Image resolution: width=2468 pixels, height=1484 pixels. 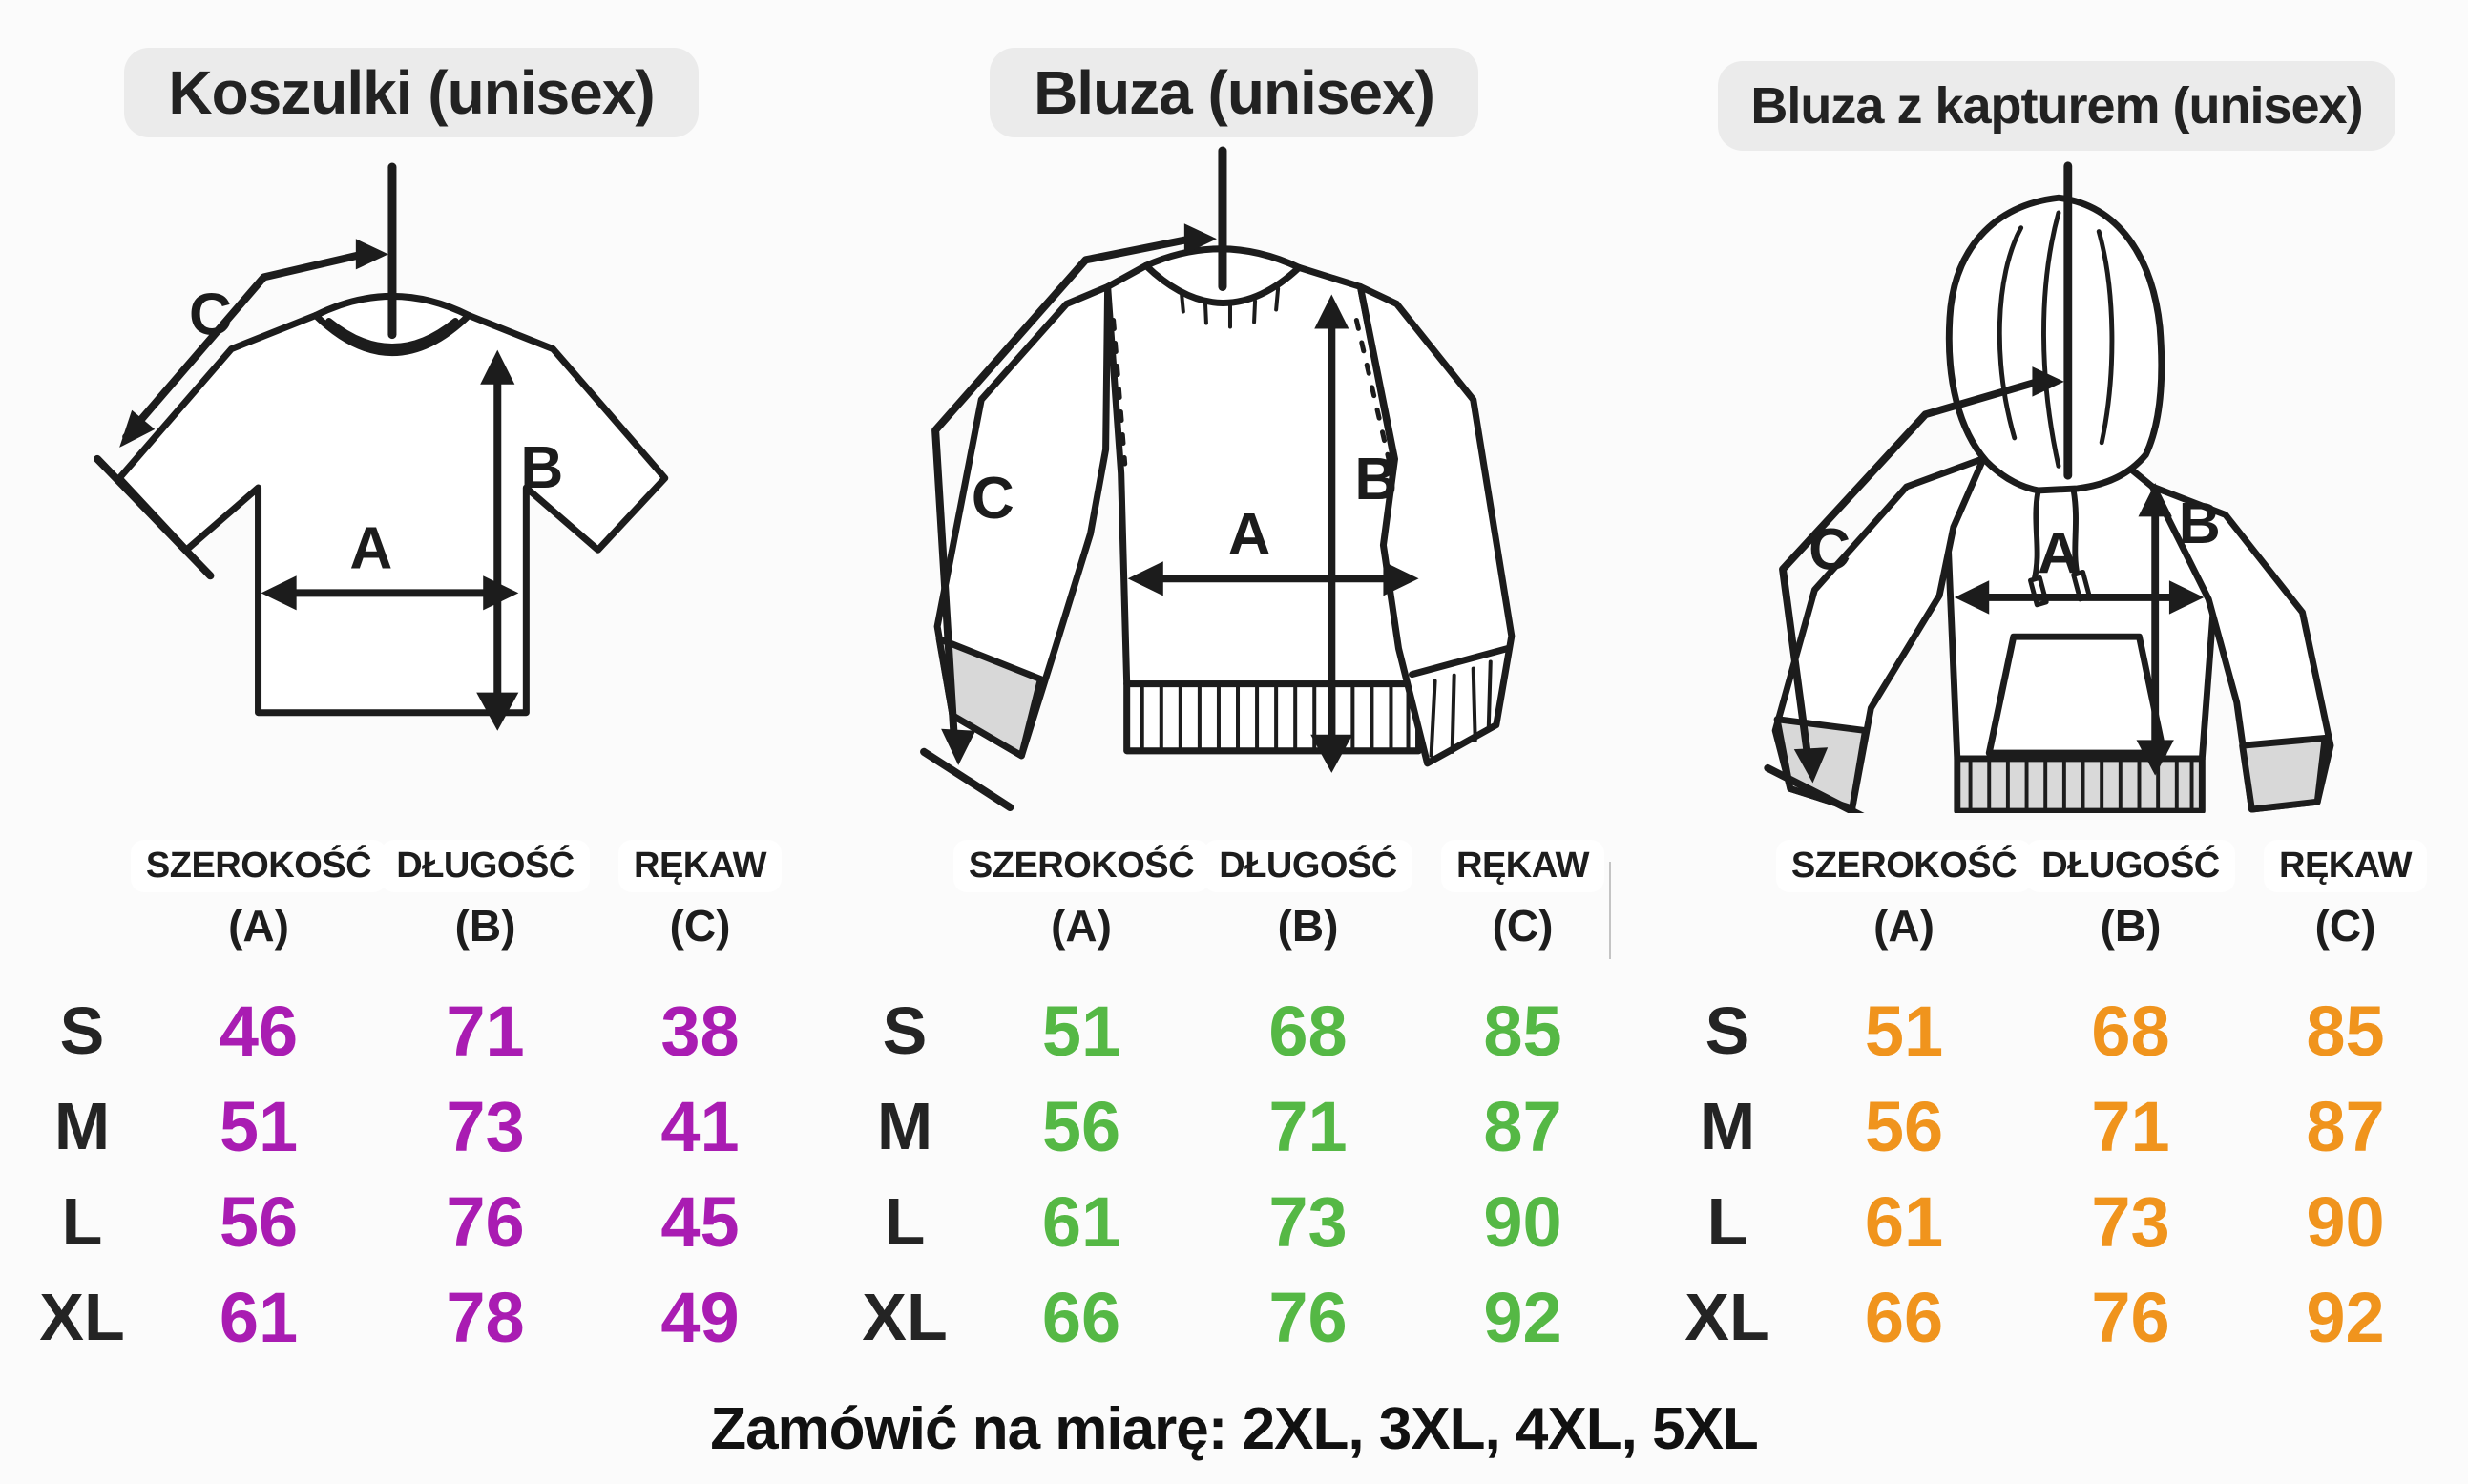 What do you see at coordinates (700, 1221) in the screenshot?
I see `value-cell: 45` at bounding box center [700, 1221].